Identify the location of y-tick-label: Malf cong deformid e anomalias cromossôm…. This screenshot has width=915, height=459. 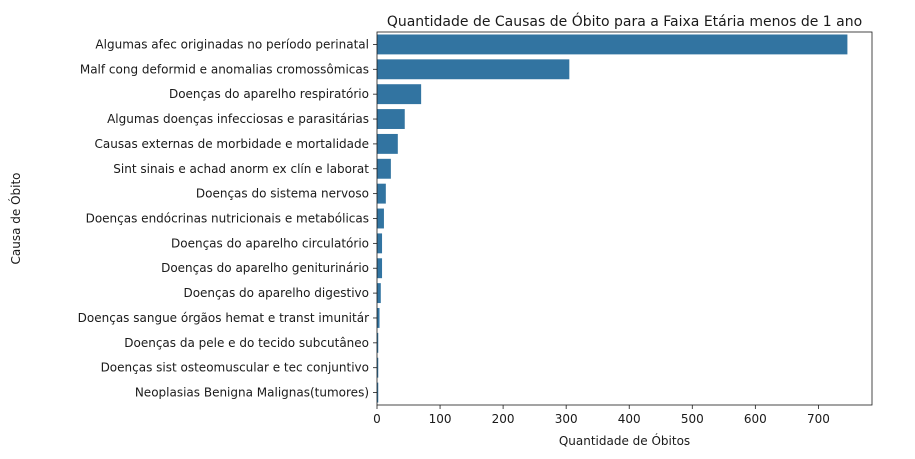
(224, 69).